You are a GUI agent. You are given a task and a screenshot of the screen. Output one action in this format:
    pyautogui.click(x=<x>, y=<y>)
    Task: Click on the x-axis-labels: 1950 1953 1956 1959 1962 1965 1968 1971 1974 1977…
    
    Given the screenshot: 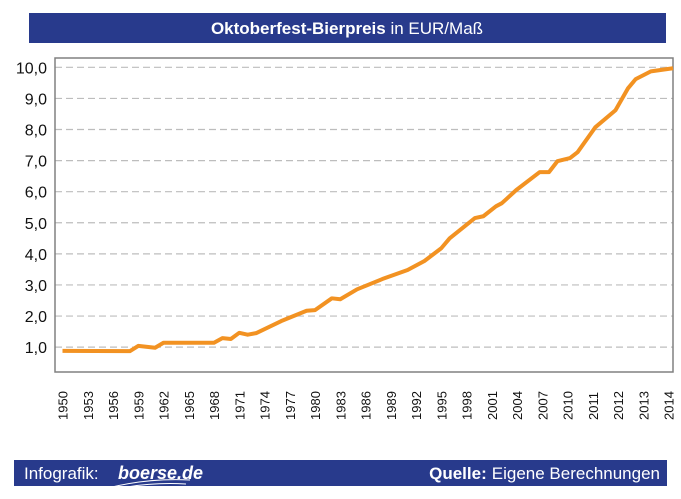 What is the action you would take?
    pyautogui.click(x=366, y=405)
    